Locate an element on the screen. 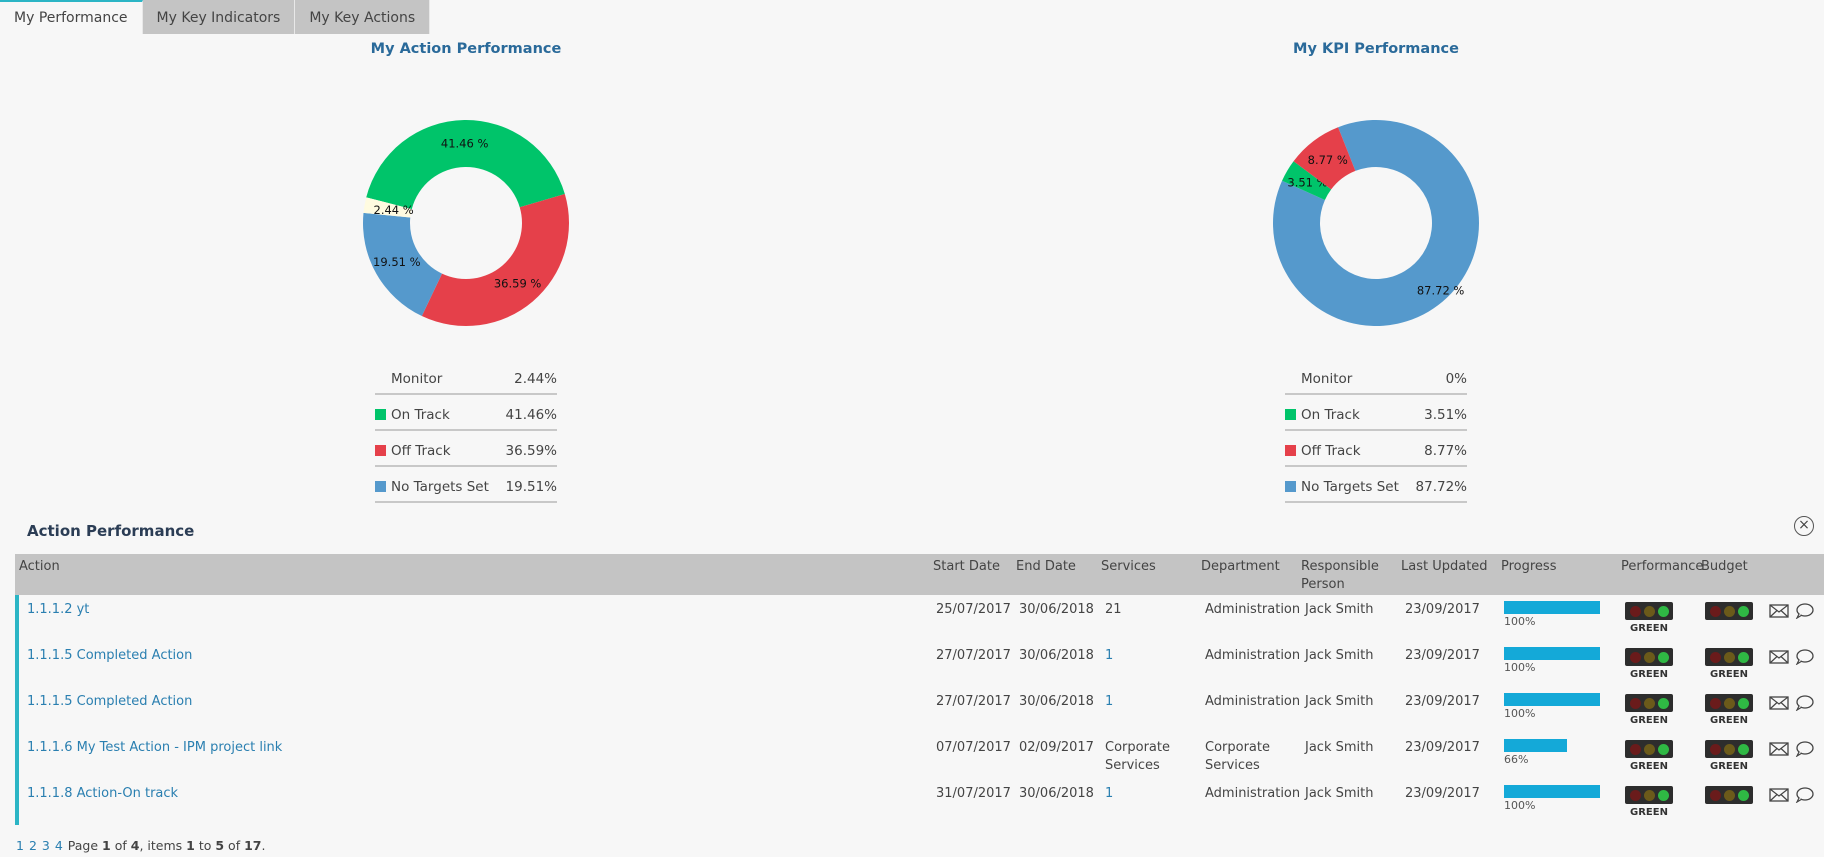 The width and height of the screenshot is (1824, 857). action-performance-heading: Action Performance is located at coordinates (111, 531).